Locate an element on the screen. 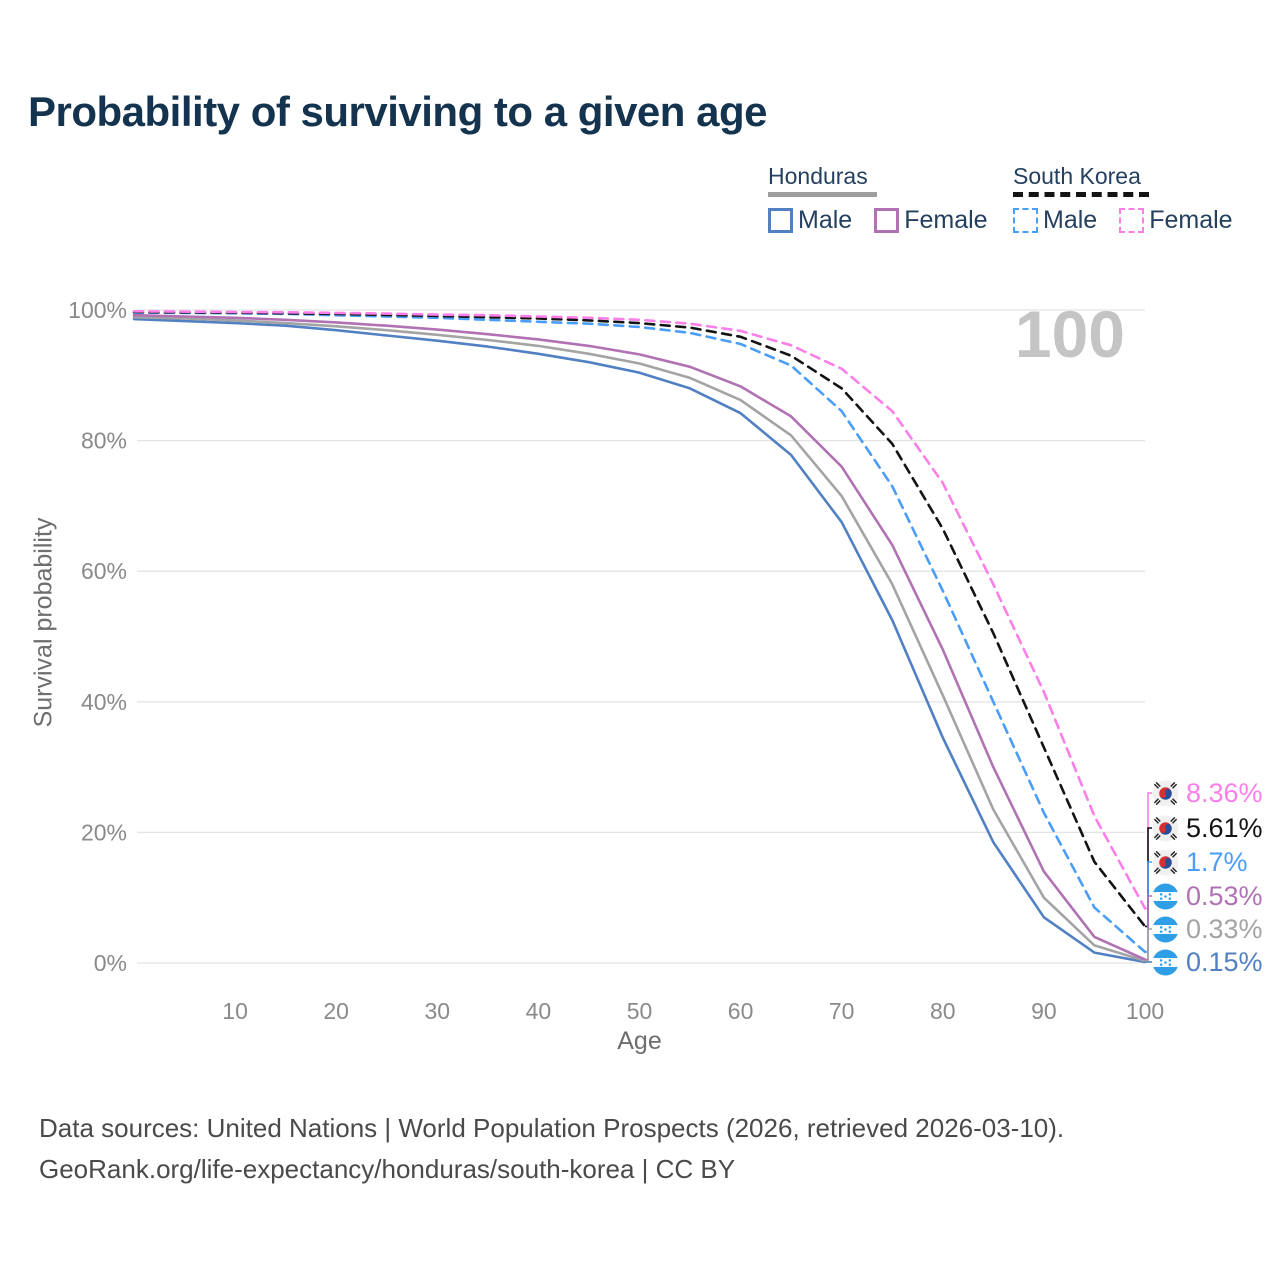  x-tick-label: 40 is located at coordinates (539, 1011).